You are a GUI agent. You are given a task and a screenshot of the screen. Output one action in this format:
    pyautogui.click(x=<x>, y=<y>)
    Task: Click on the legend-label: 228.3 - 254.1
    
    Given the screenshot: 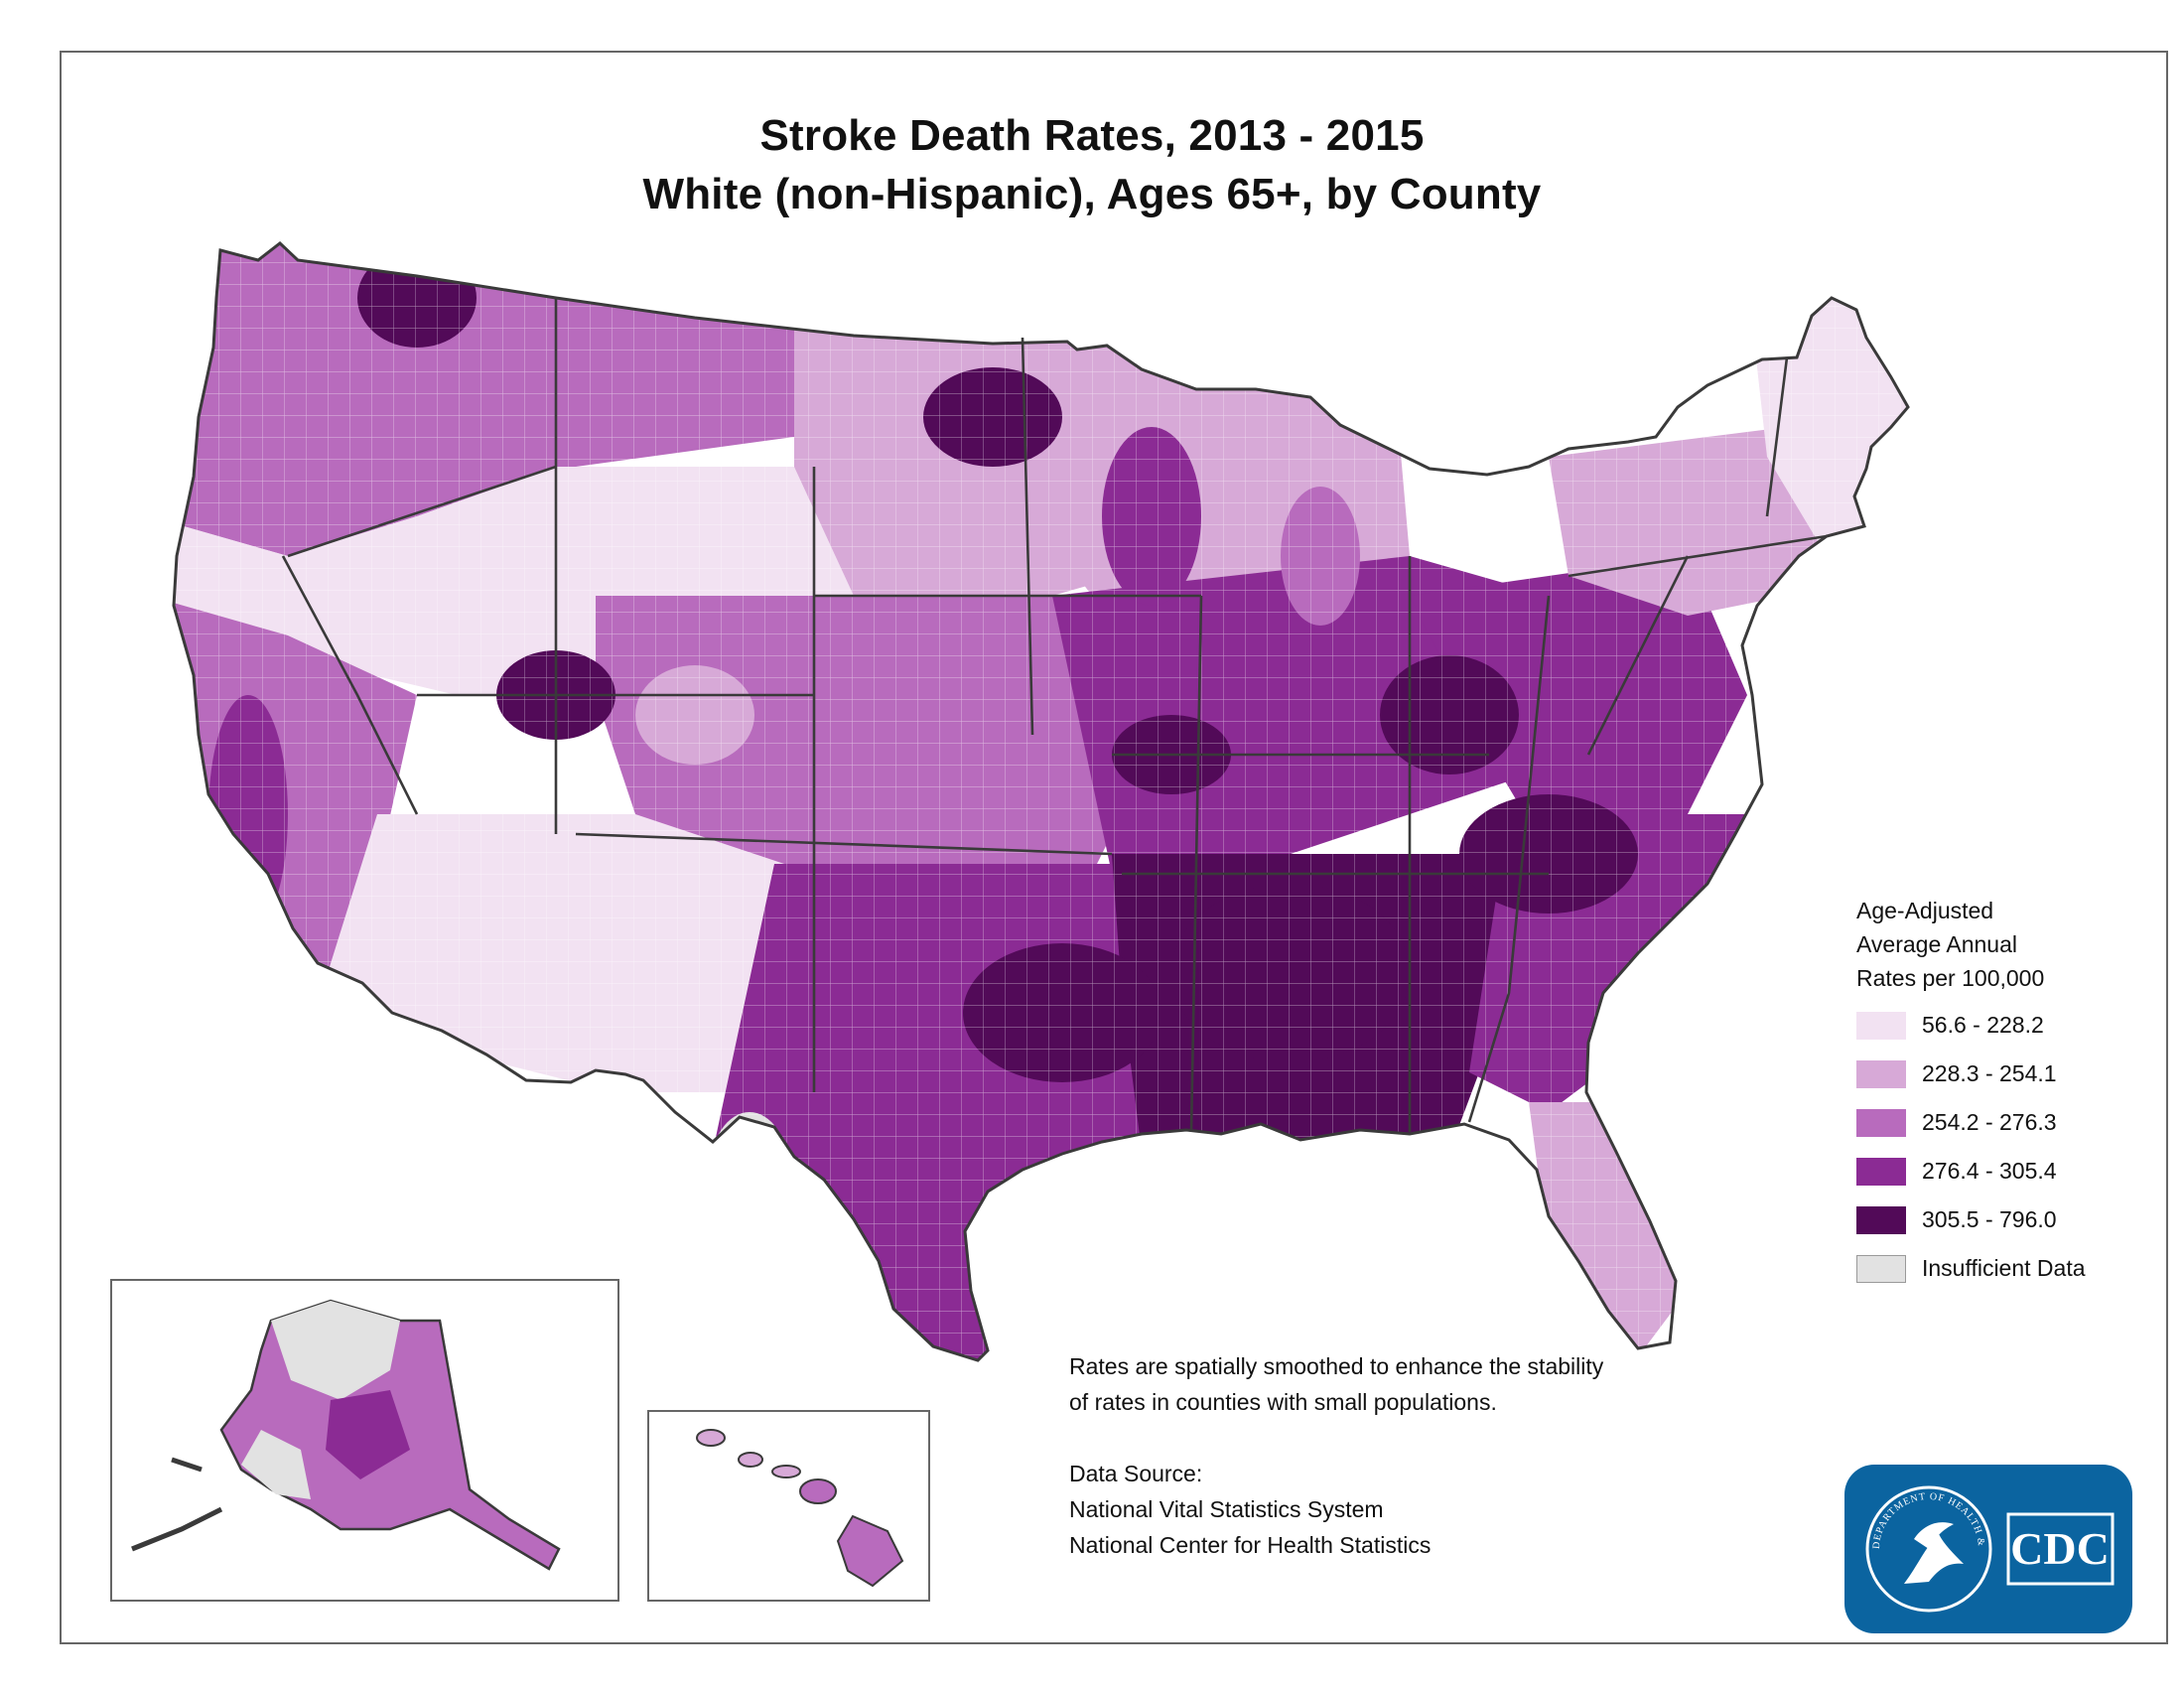 What is the action you would take?
    pyautogui.click(x=1989, y=1073)
    